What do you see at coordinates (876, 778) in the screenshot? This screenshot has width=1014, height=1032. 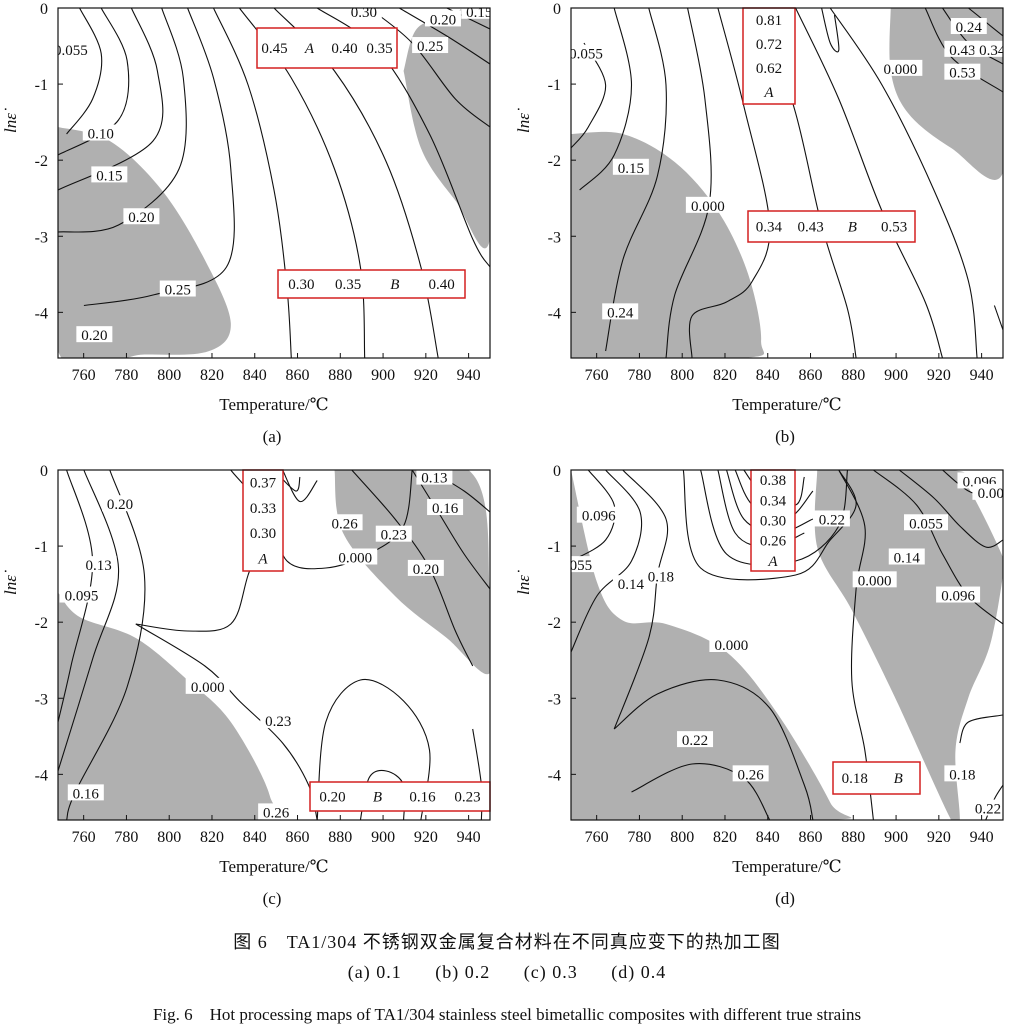 I see `region-box-B: 0.18 B` at bounding box center [876, 778].